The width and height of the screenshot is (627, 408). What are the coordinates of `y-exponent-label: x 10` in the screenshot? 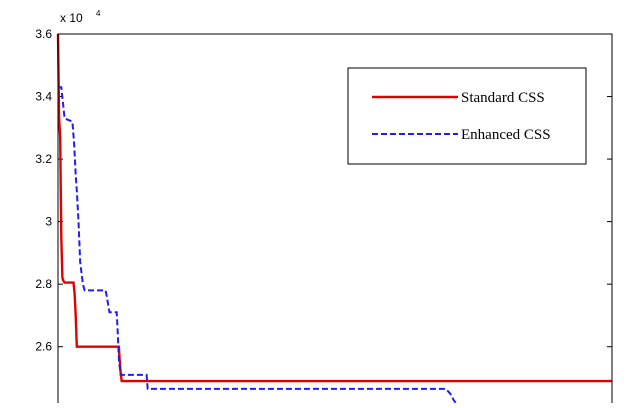 It's located at (71, 18).